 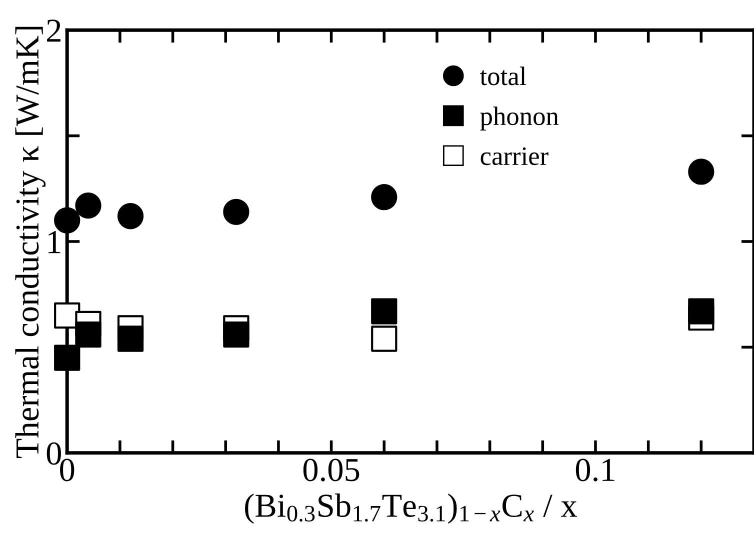 I want to click on y-tick-label: 2, so click(x=53, y=31).